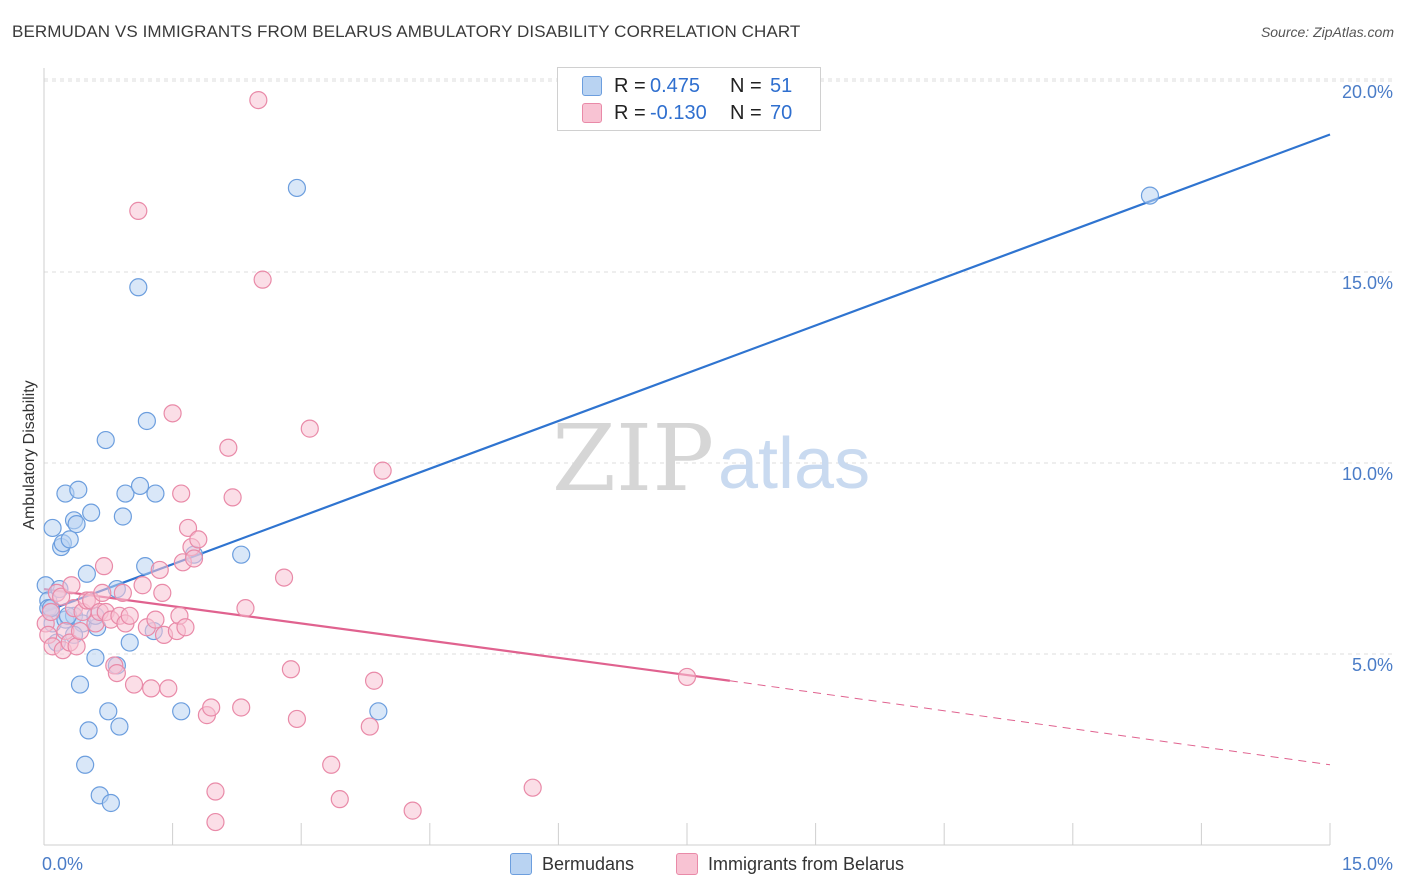 This screenshot has width=1406, height=892. I want to click on source-label: Source: ZipAtlas.com, so click(1327, 32).